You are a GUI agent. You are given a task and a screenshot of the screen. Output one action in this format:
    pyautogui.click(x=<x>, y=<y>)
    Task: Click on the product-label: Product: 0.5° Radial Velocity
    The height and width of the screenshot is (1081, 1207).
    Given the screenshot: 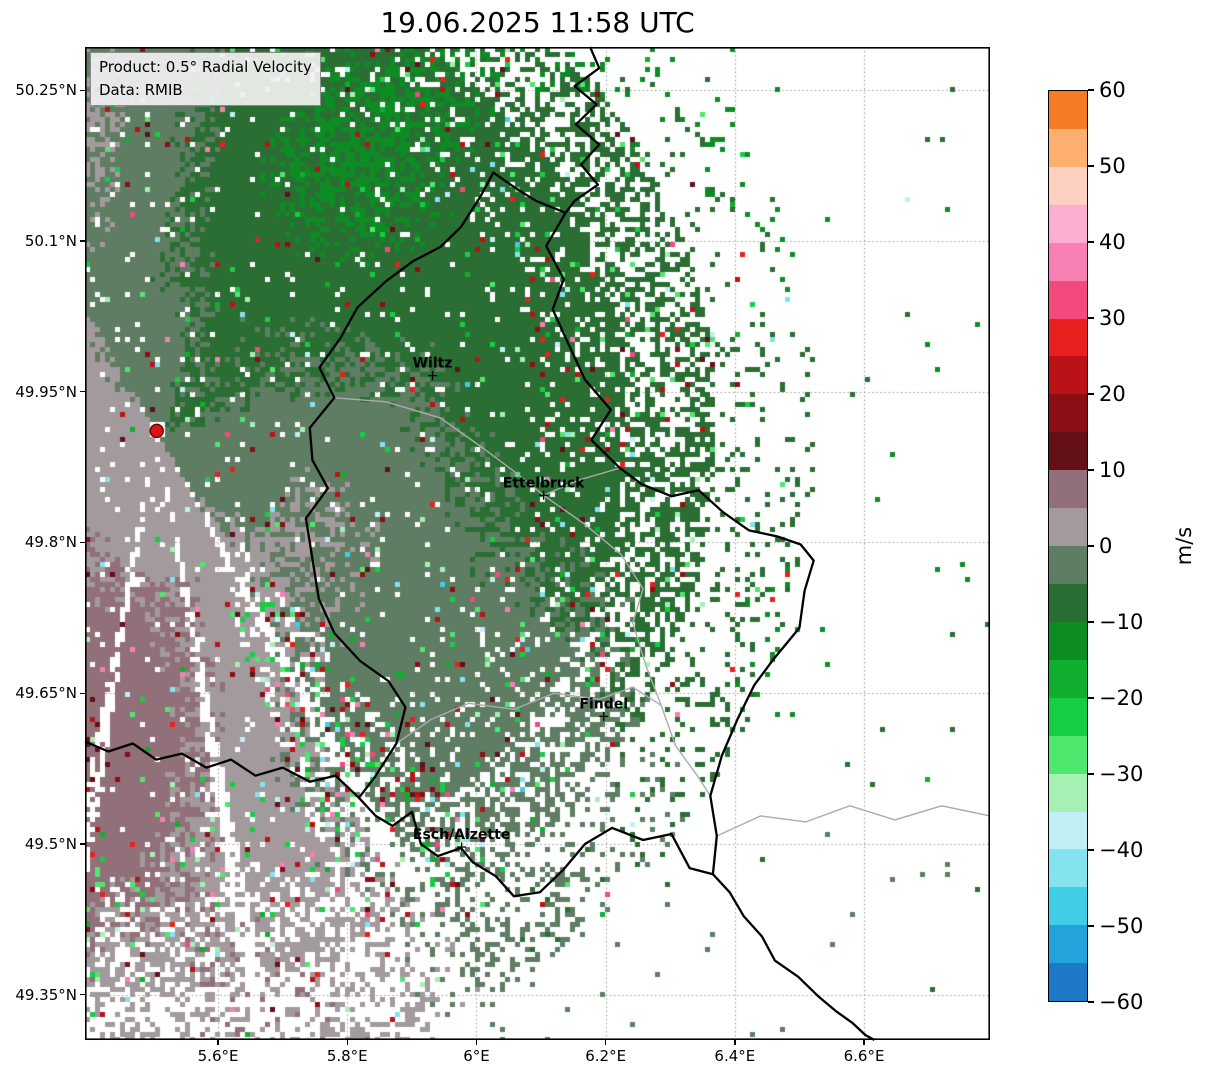 What is the action you would take?
    pyautogui.click(x=205, y=67)
    